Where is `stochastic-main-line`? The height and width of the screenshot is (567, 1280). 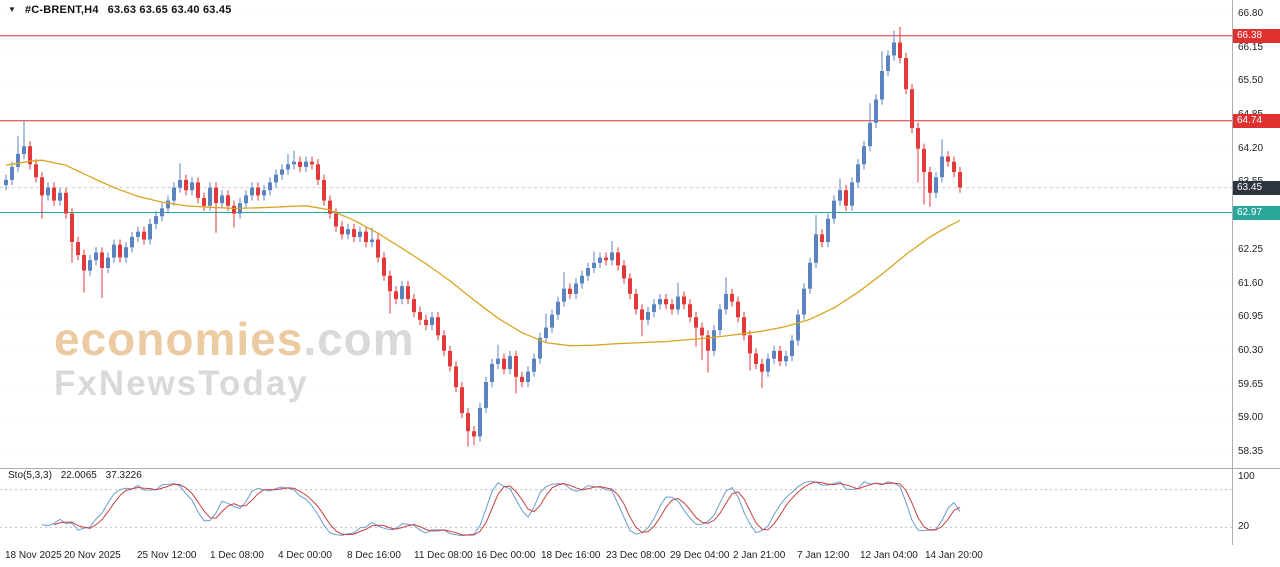 stochastic-main-line is located at coordinates (501, 508).